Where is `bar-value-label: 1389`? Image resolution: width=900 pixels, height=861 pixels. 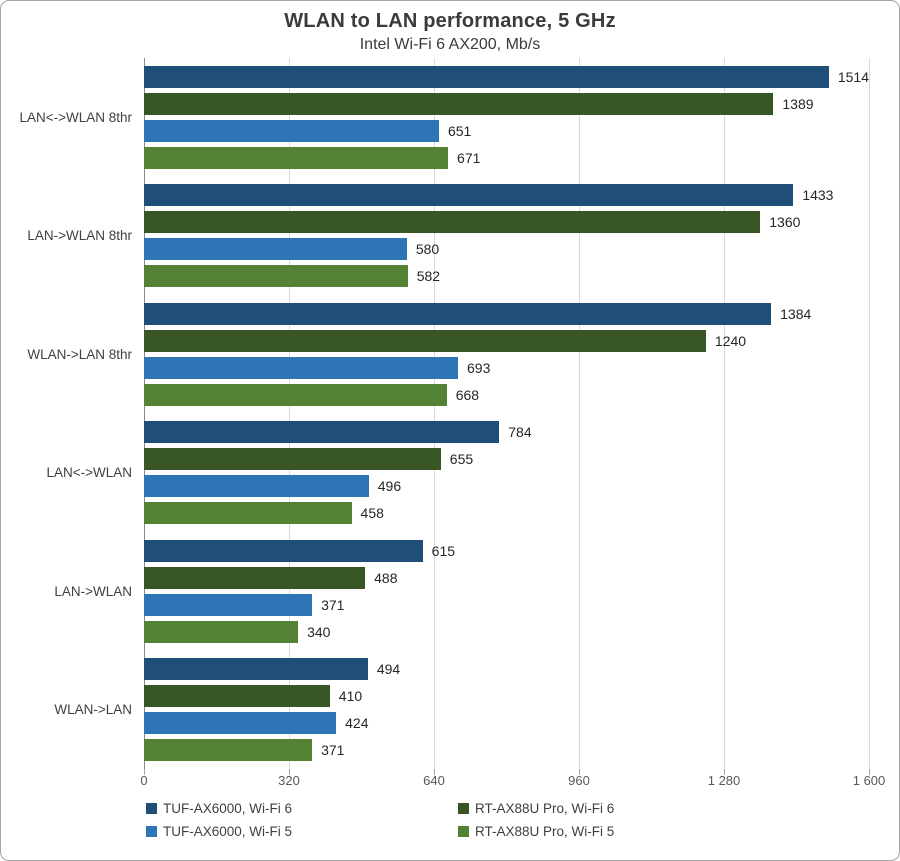
bar-value-label: 1389 is located at coordinates (798, 103).